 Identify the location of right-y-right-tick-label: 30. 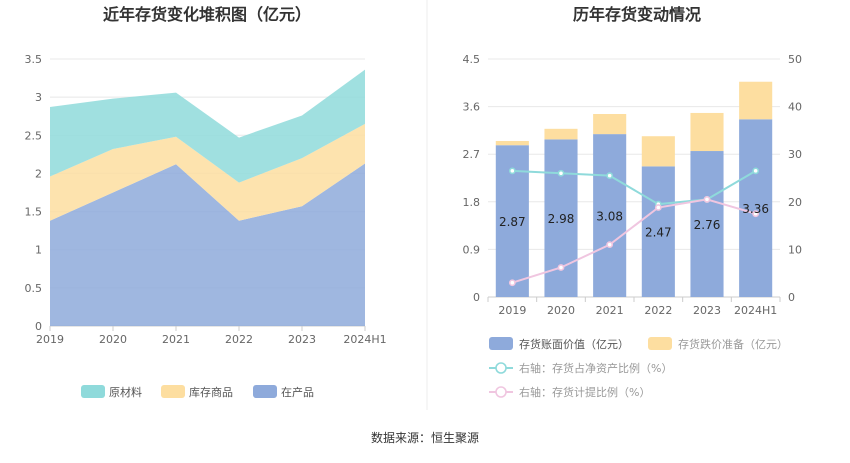
(795, 154).